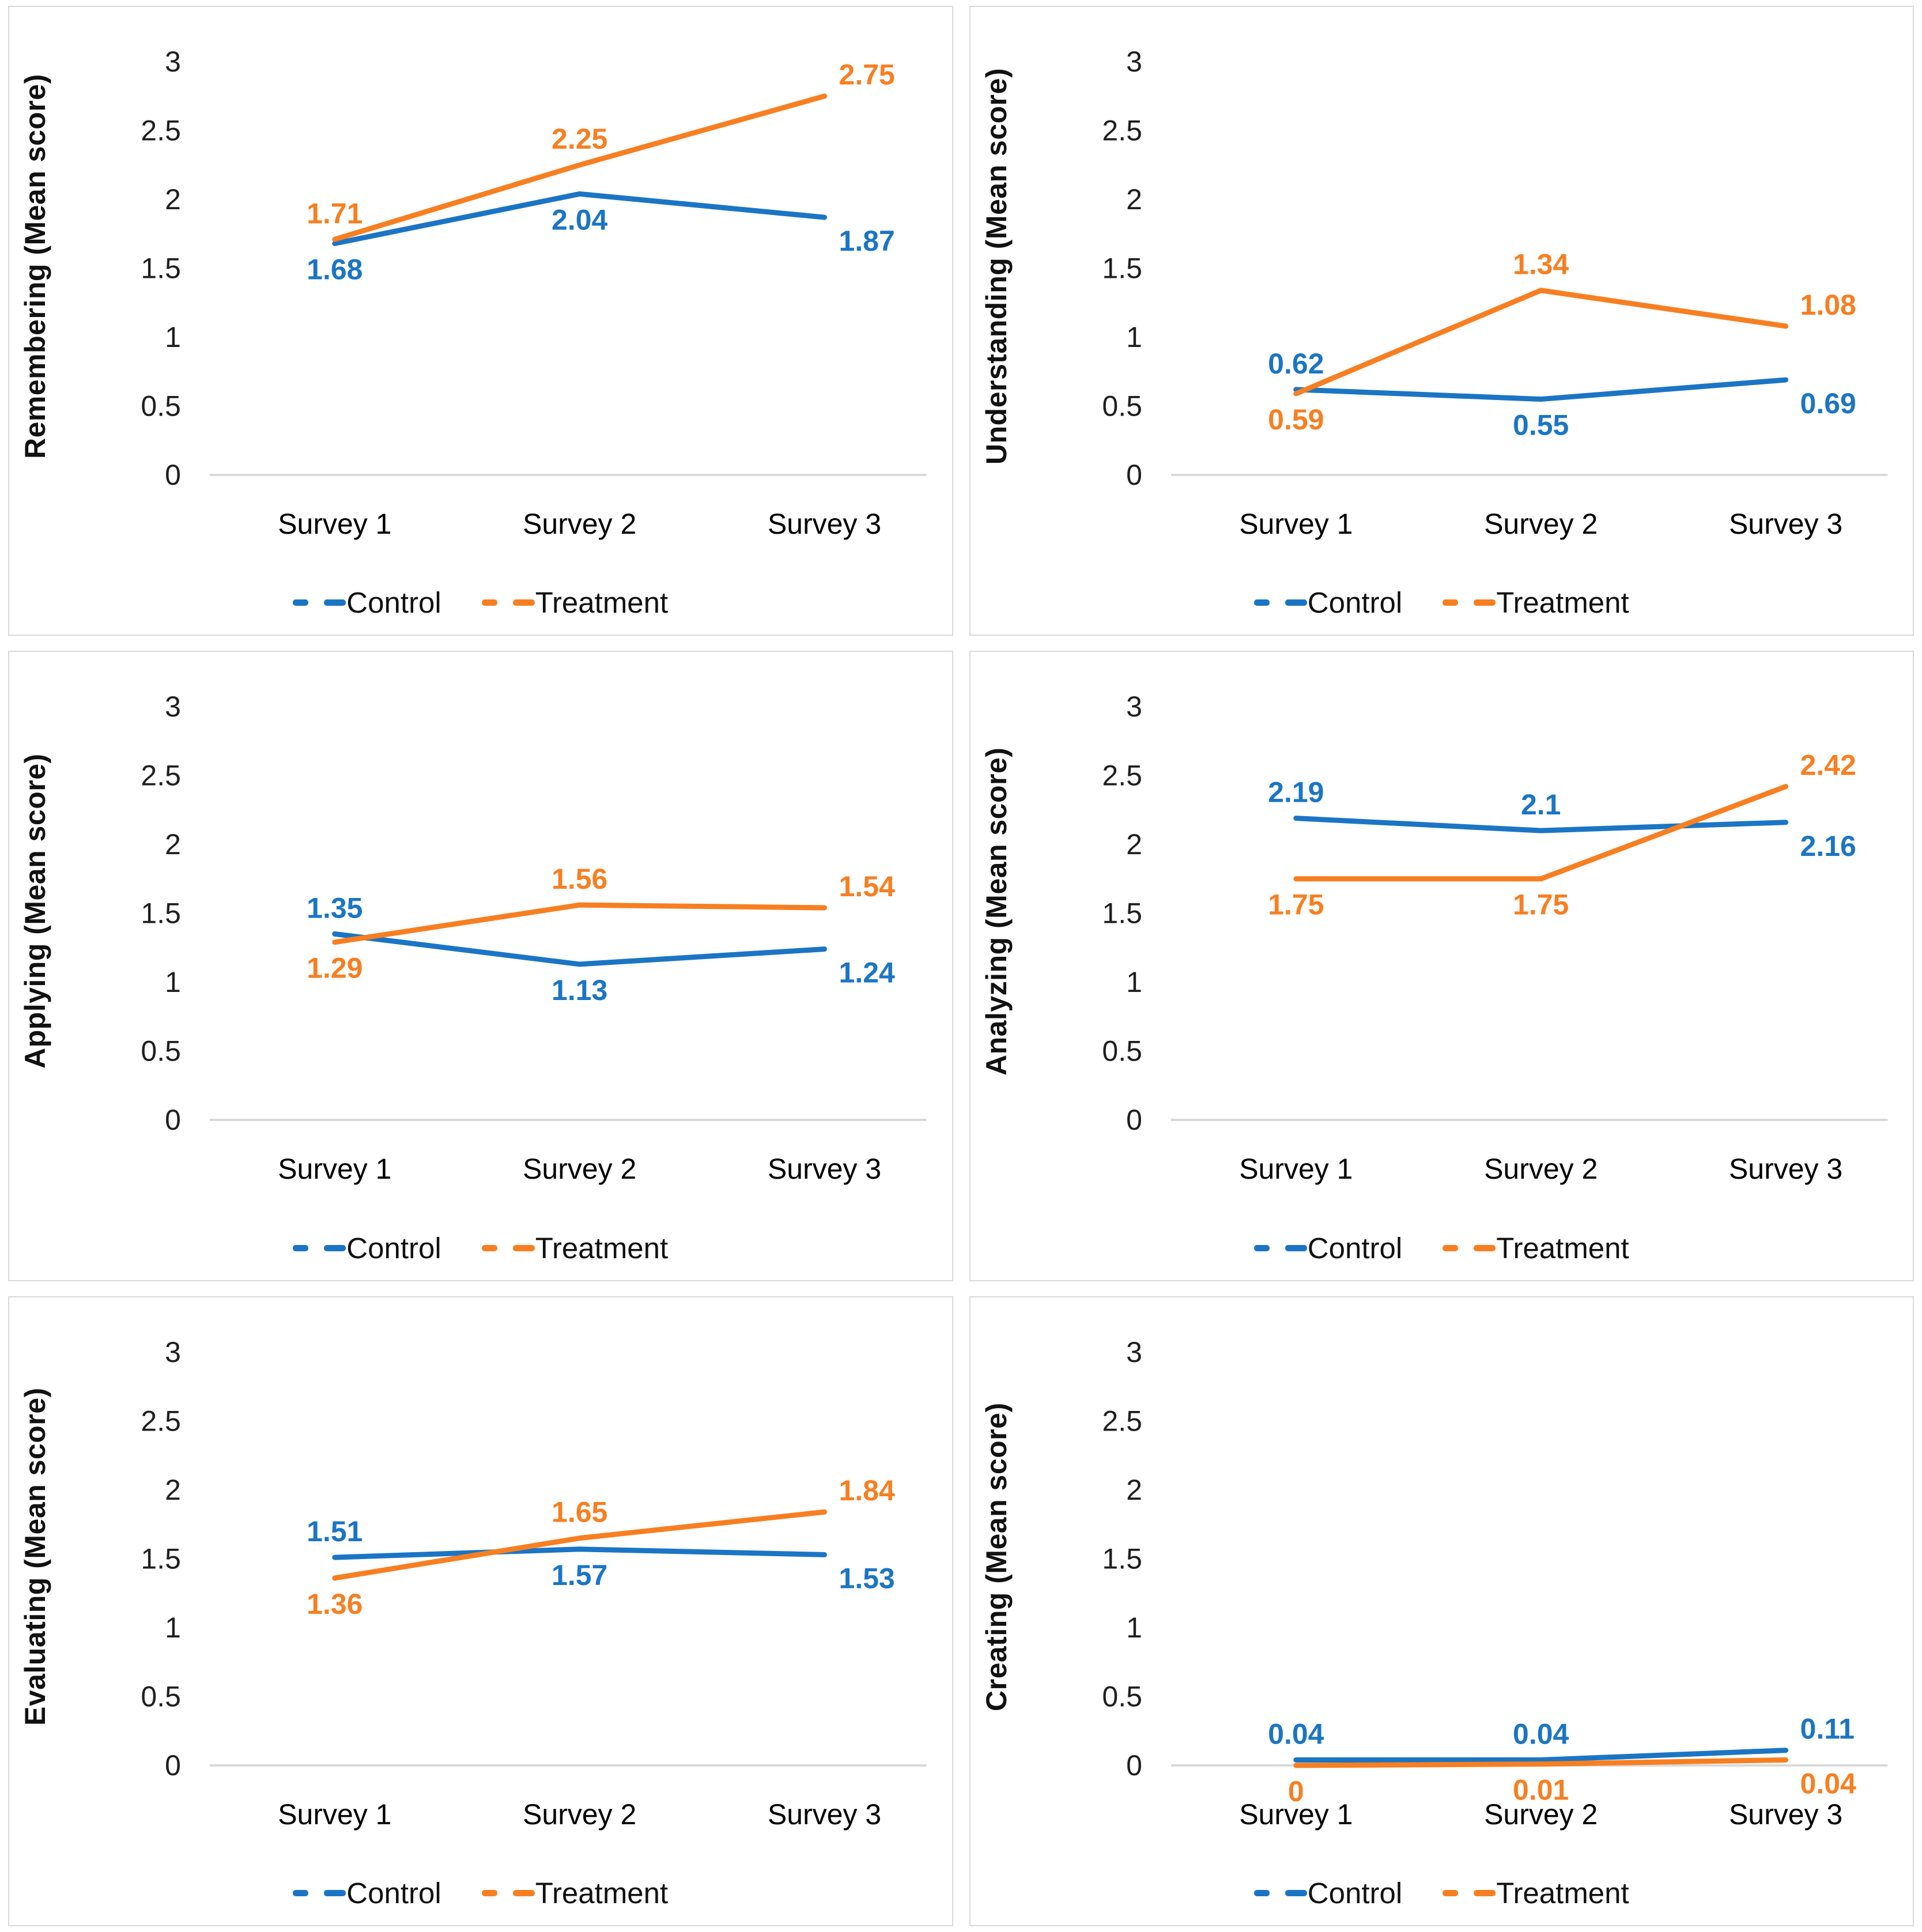  I want to click on control-data-label: 1.68, so click(335, 269).